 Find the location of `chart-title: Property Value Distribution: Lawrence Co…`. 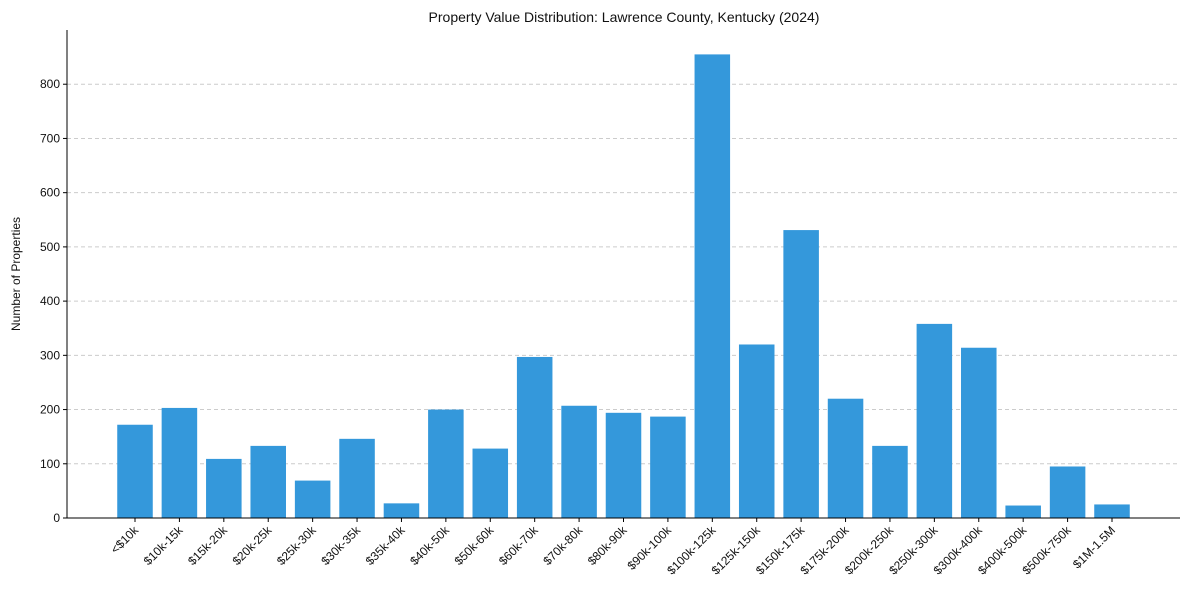

chart-title: Property Value Distribution: Lawrence Co… is located at coordinates (624, 17).